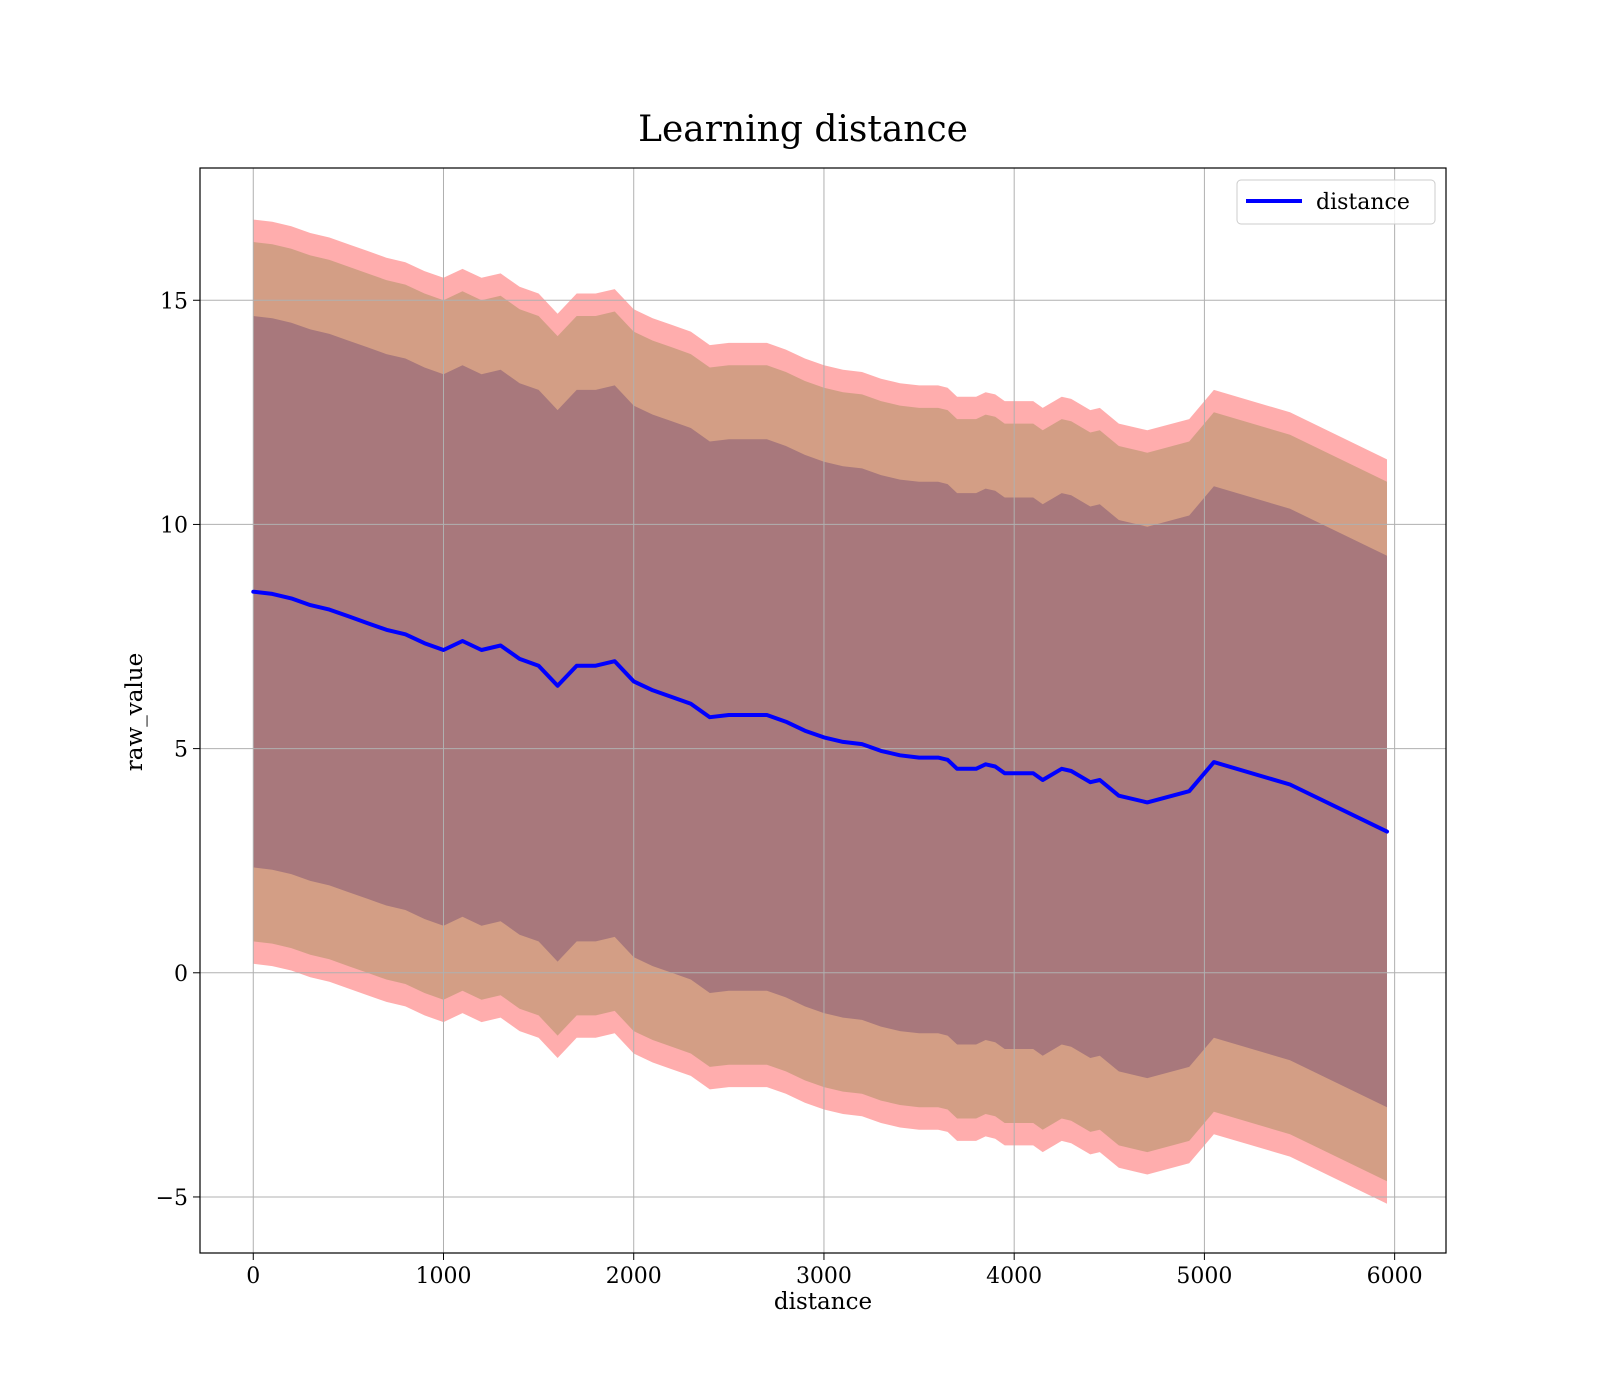 This screenshot has height=1400, width=1600. What do you see at coordinates (174, 525) in the screenshot?
I see `y-tick-label: 10` at bounding box center [174, 525].